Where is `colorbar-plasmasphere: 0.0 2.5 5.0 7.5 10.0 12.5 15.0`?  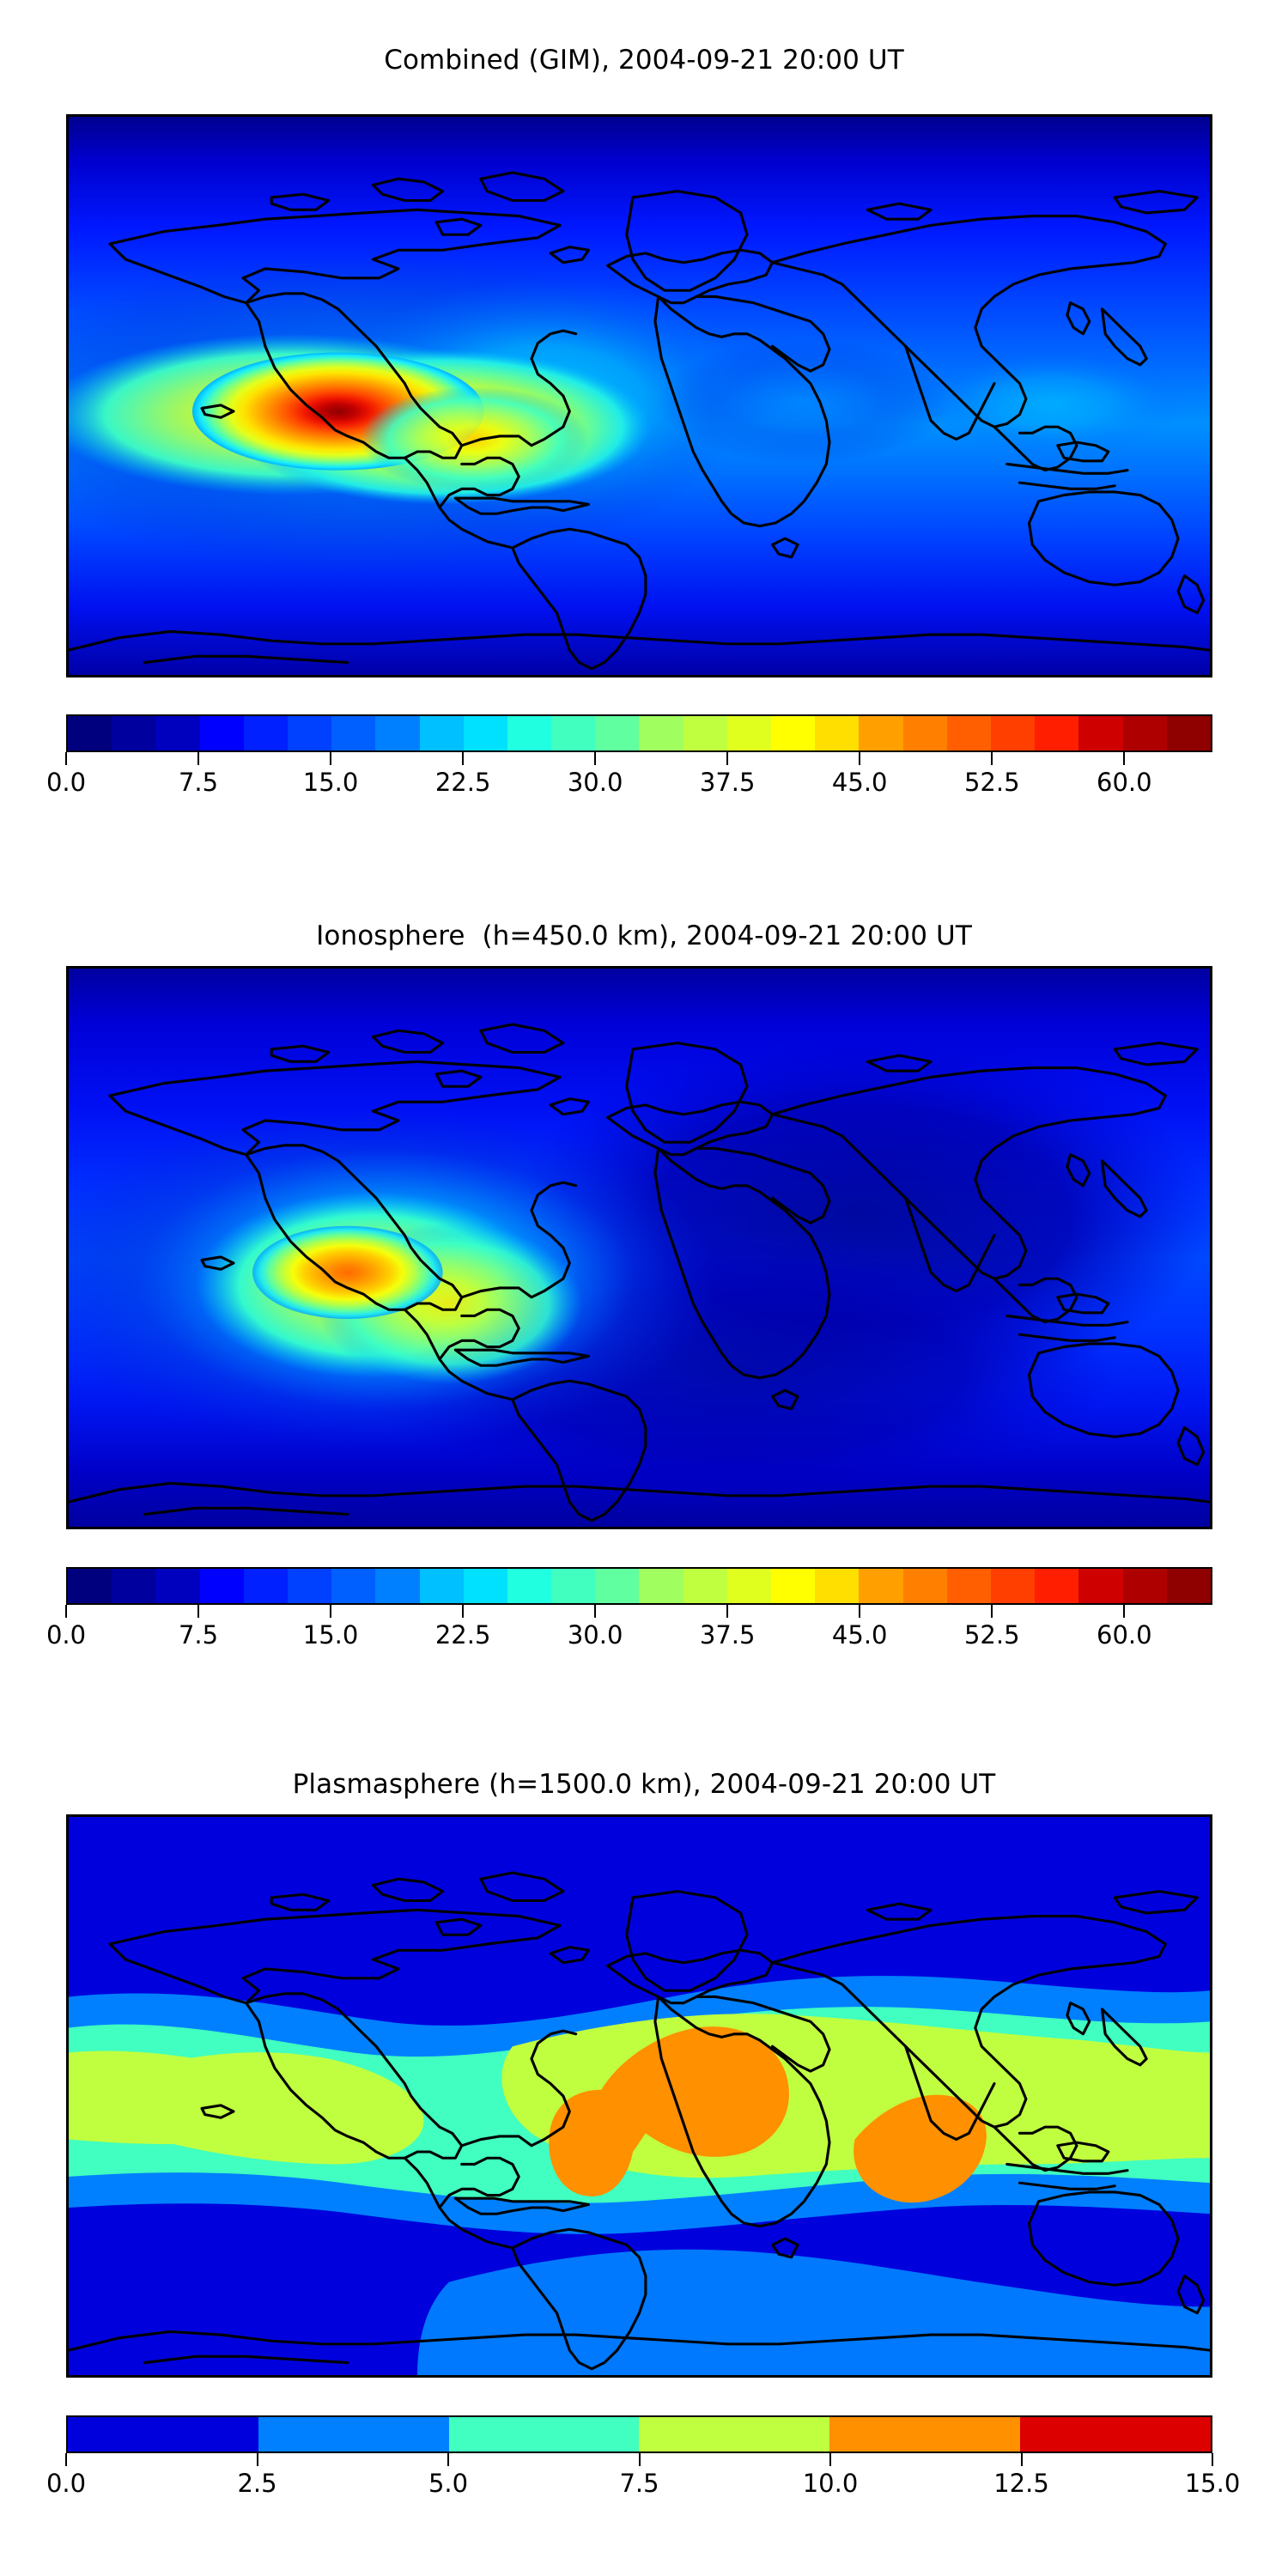
colorbar-plasmasphere: 0.0 2.5 5.0 7.5 10.0 12.5 15.0 is located at coordinates (643, 2466).